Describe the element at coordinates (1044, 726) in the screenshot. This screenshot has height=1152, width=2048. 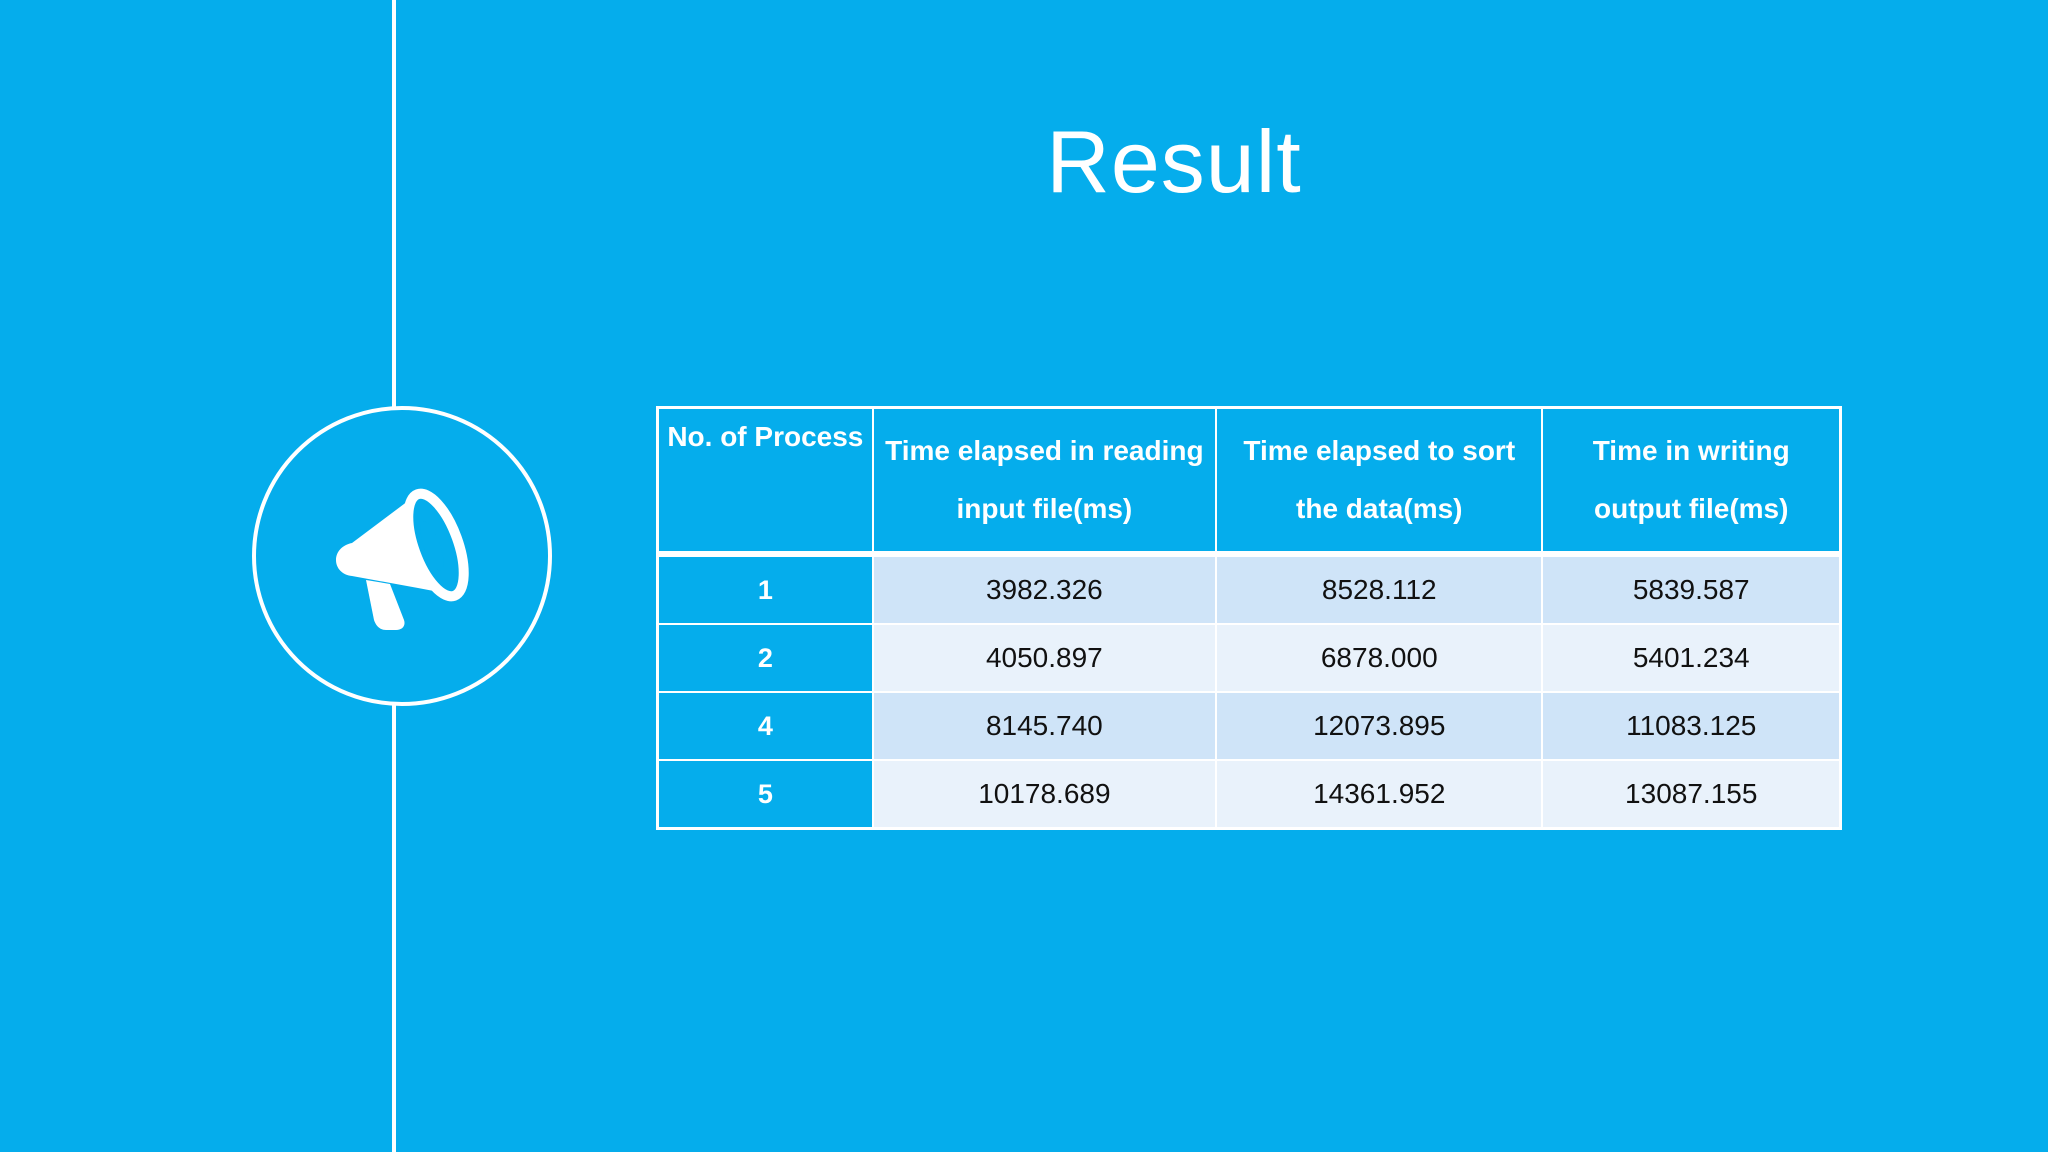
I see `cell-read-time: 8145.740` at that location.